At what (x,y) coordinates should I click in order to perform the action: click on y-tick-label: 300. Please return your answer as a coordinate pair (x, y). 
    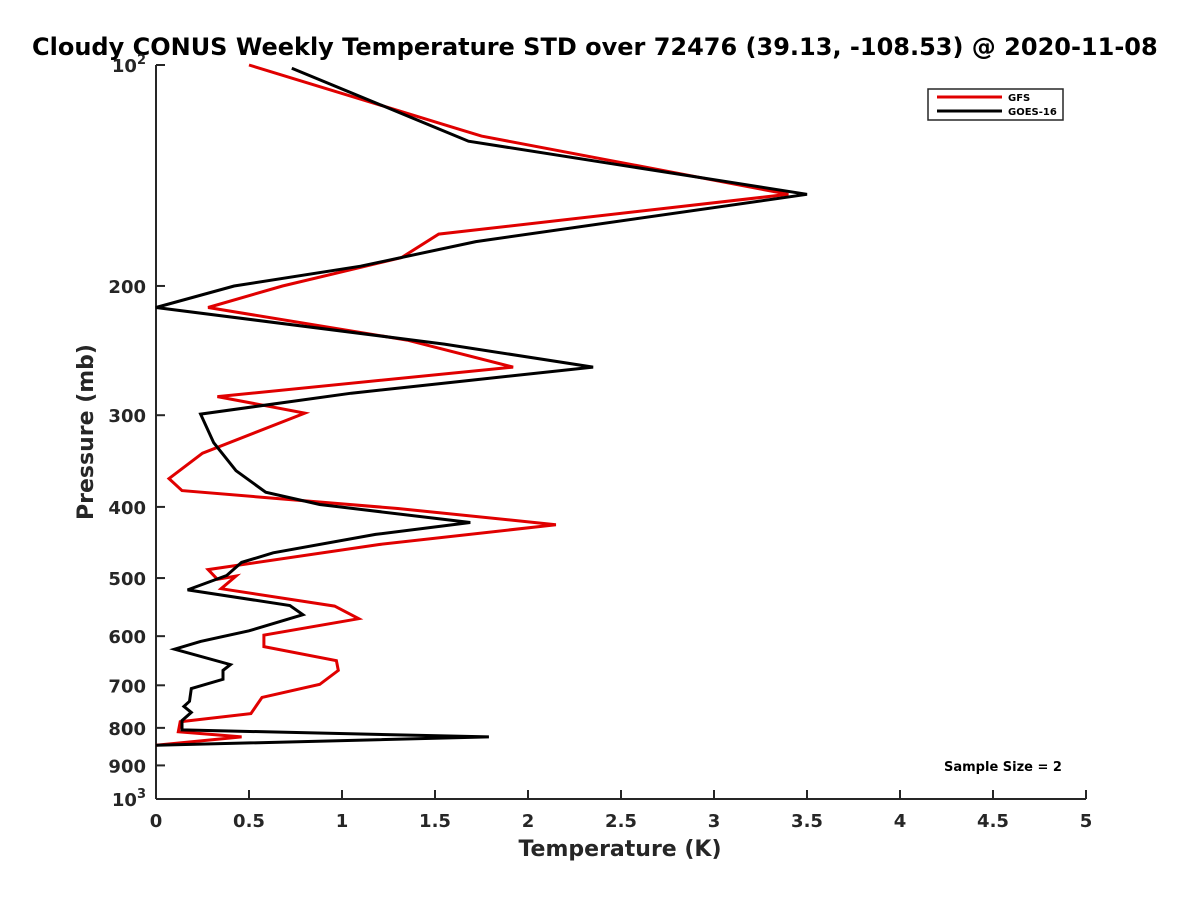
    Looking at the image, I should click on (127, 416).